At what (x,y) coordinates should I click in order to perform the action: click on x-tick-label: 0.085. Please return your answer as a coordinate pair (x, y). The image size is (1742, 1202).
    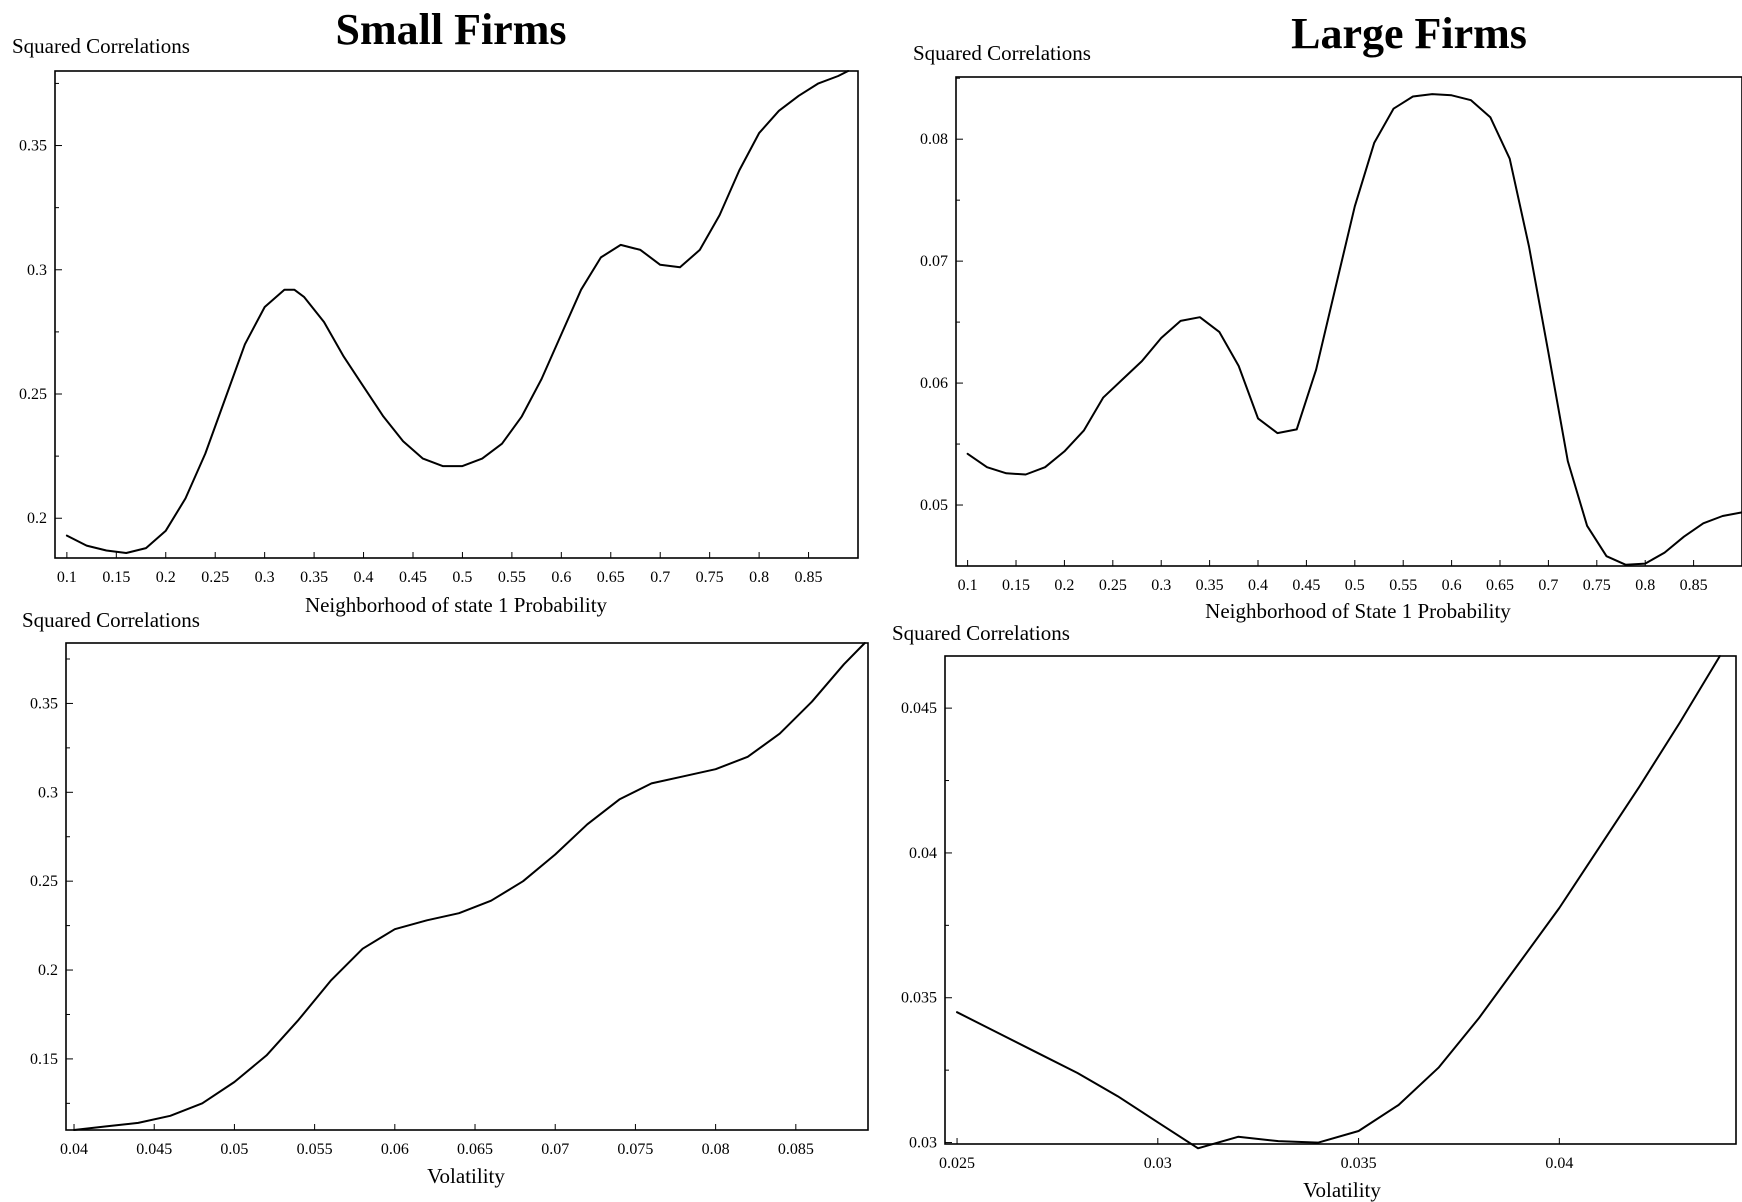
    Looking at the image, I should click on (796, 1149).